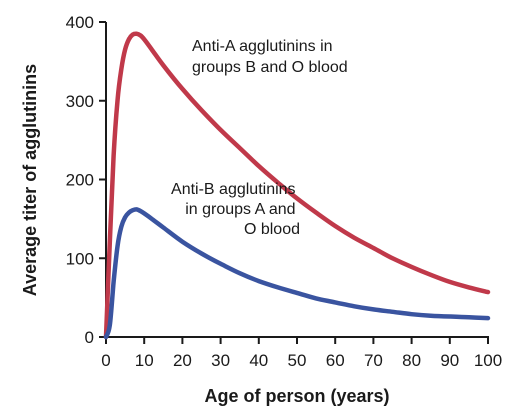 The width and height of the screenshot is (508, 409). What do you see at coordinates (411, 360) in the screenshot?
I see `x-tick-label: 80` at bounding box center [411, 360].